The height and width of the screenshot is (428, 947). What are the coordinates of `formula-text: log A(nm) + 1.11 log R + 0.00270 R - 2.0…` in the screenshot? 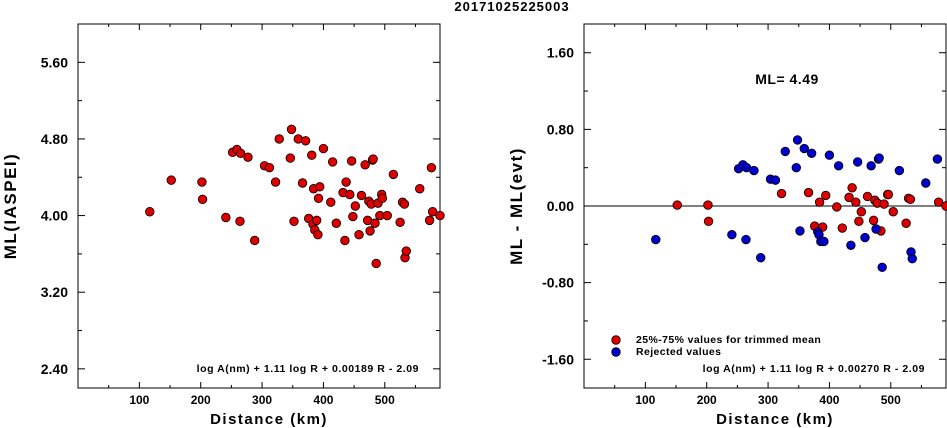 It's located at (814, 369).